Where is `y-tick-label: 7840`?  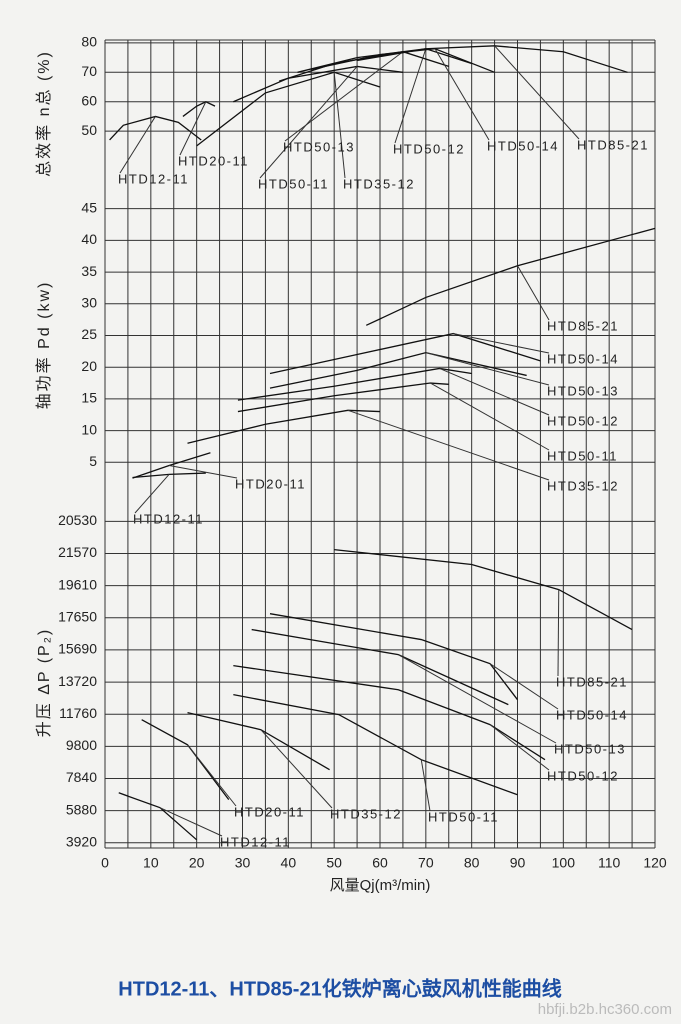 y-tick-label: 7840 is located at coordinates (81, 777).